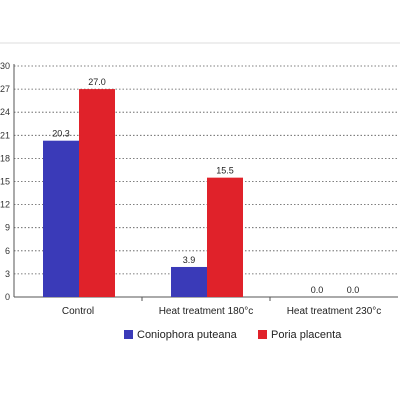 This screenshot has height=400, width=400. I want to click on y-tick-label: 15, so click(5, 182).